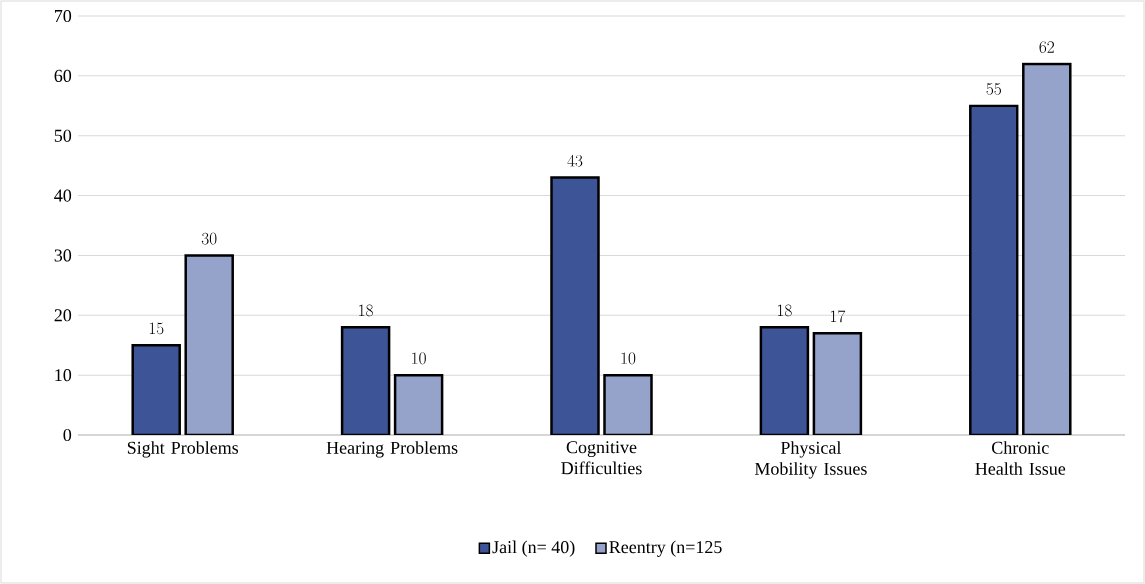 The image size is (1145, 584). I want to click on y-tick-label: 40, so click(63, 195).